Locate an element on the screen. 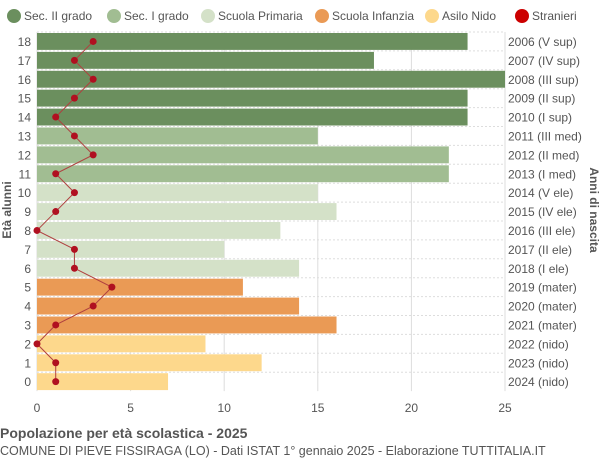 The image size is (600, 460). age-label: 8 is located at coordinates (27, 231).